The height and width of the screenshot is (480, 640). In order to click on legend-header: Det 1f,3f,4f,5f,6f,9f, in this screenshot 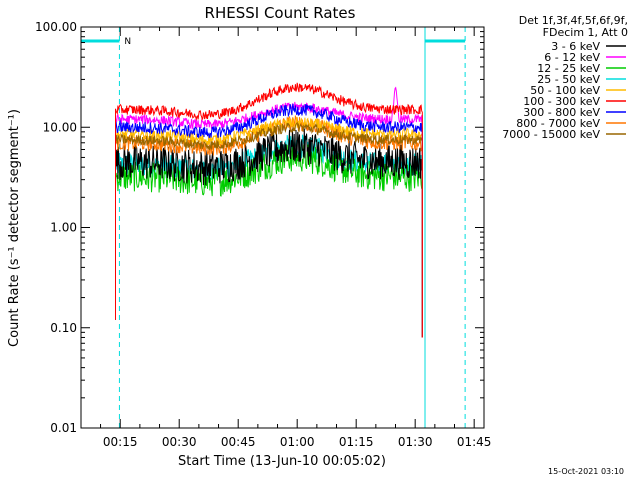, I will do `click(573, 20)`.